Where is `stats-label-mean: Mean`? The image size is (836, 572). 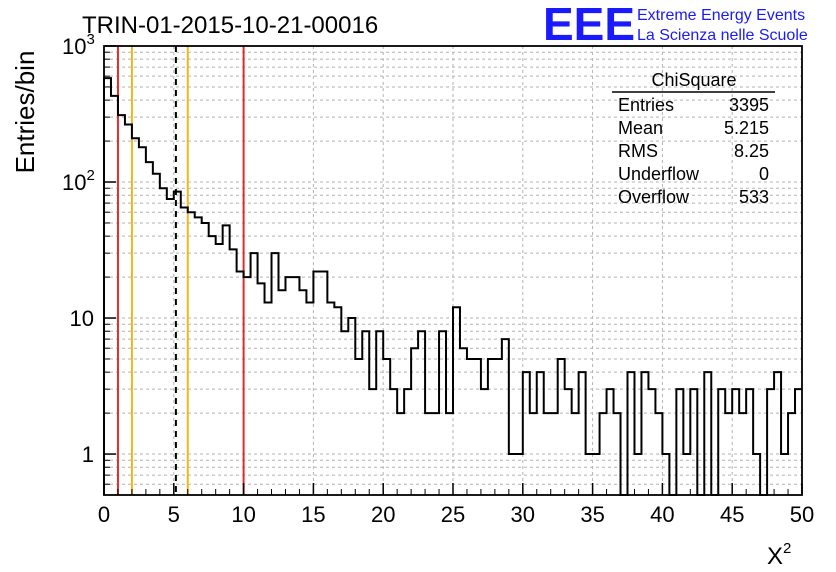 stats-label-mean: Mean is located at coordinates (640, 128).